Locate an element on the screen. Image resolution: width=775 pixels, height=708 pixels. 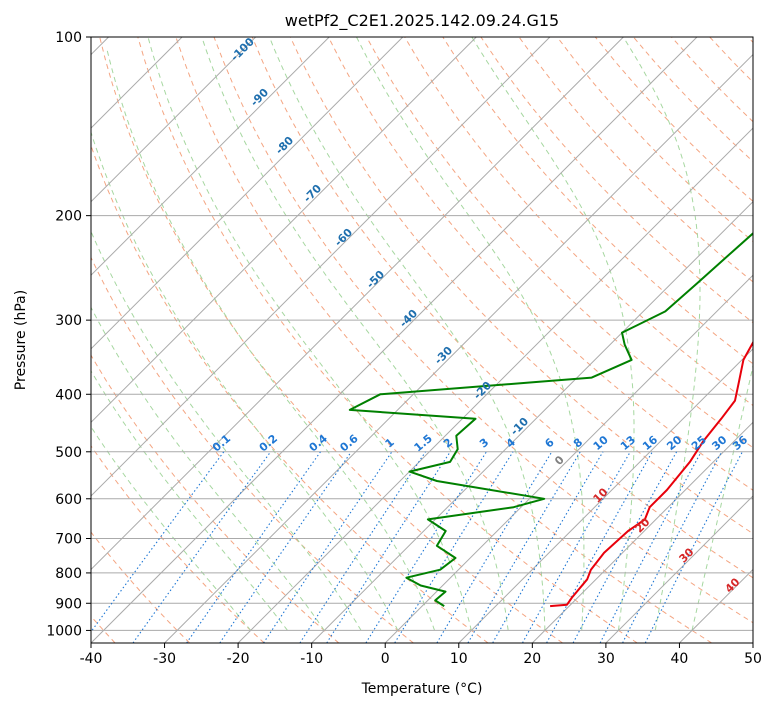
y-axis-ticks: 100 200 300 400 500 600 700 800 900 1000 is located at coordinates (68, 334).